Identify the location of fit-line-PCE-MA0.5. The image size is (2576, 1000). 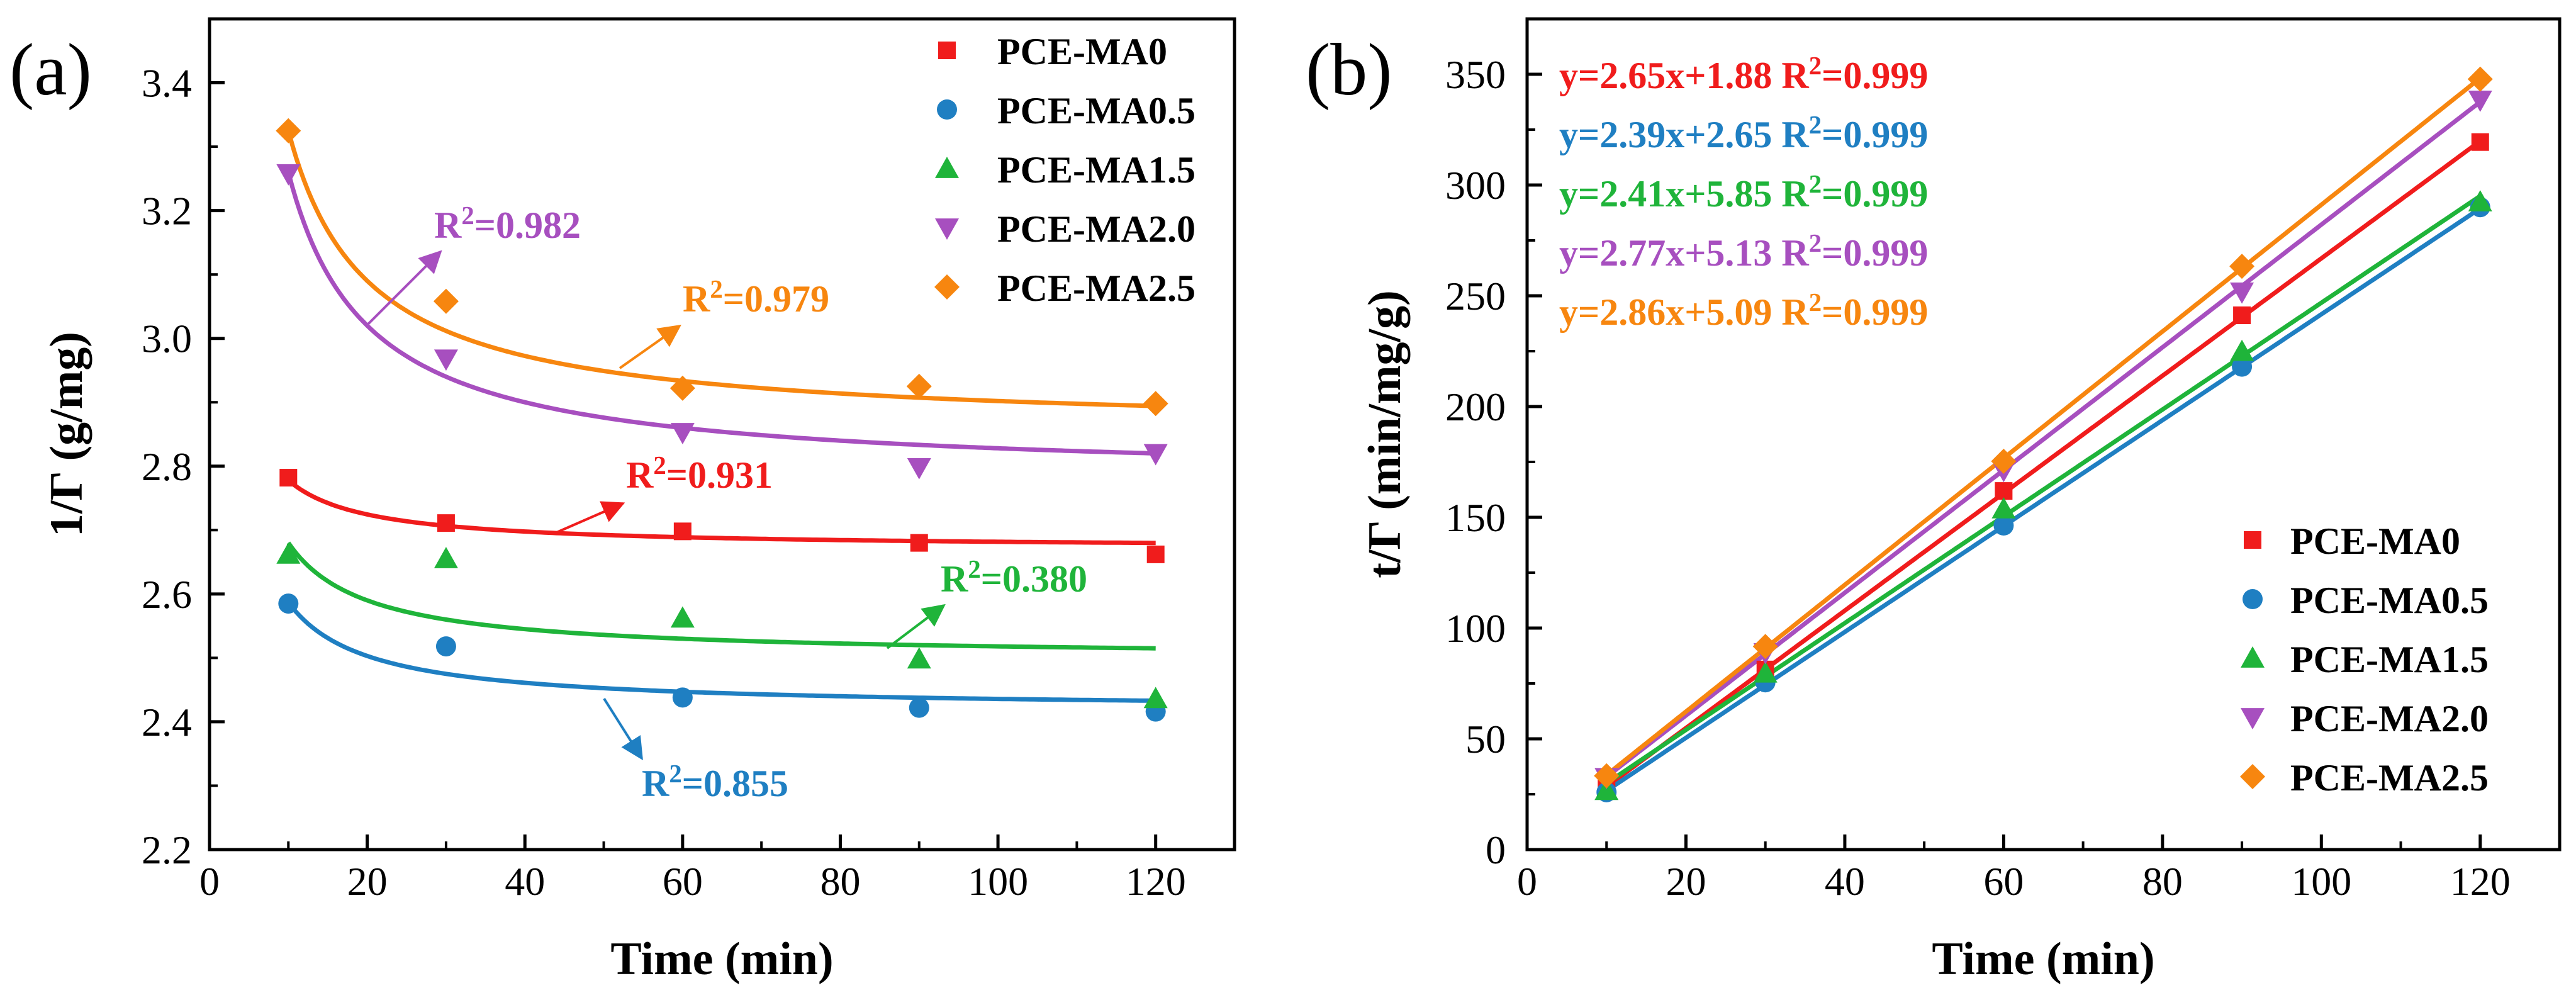
(721, 651).